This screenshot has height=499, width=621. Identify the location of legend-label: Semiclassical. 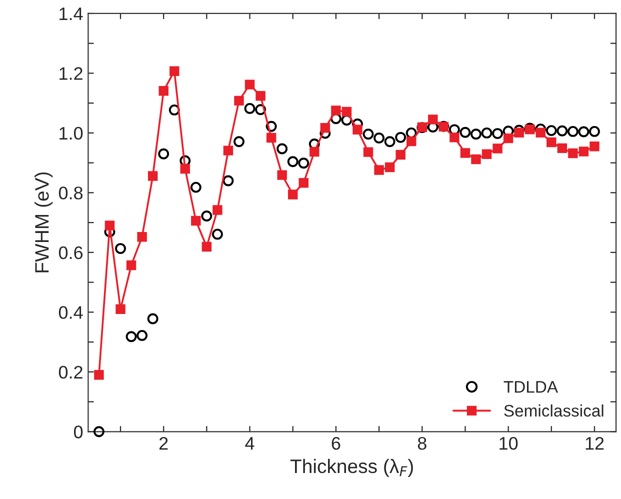
(554, 410).